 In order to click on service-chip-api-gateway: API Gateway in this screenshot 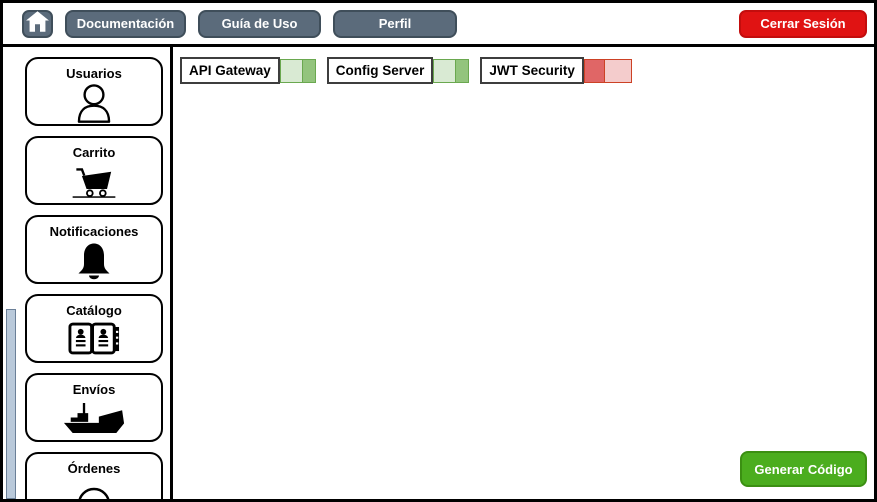, I will do `click(248, 70)`.